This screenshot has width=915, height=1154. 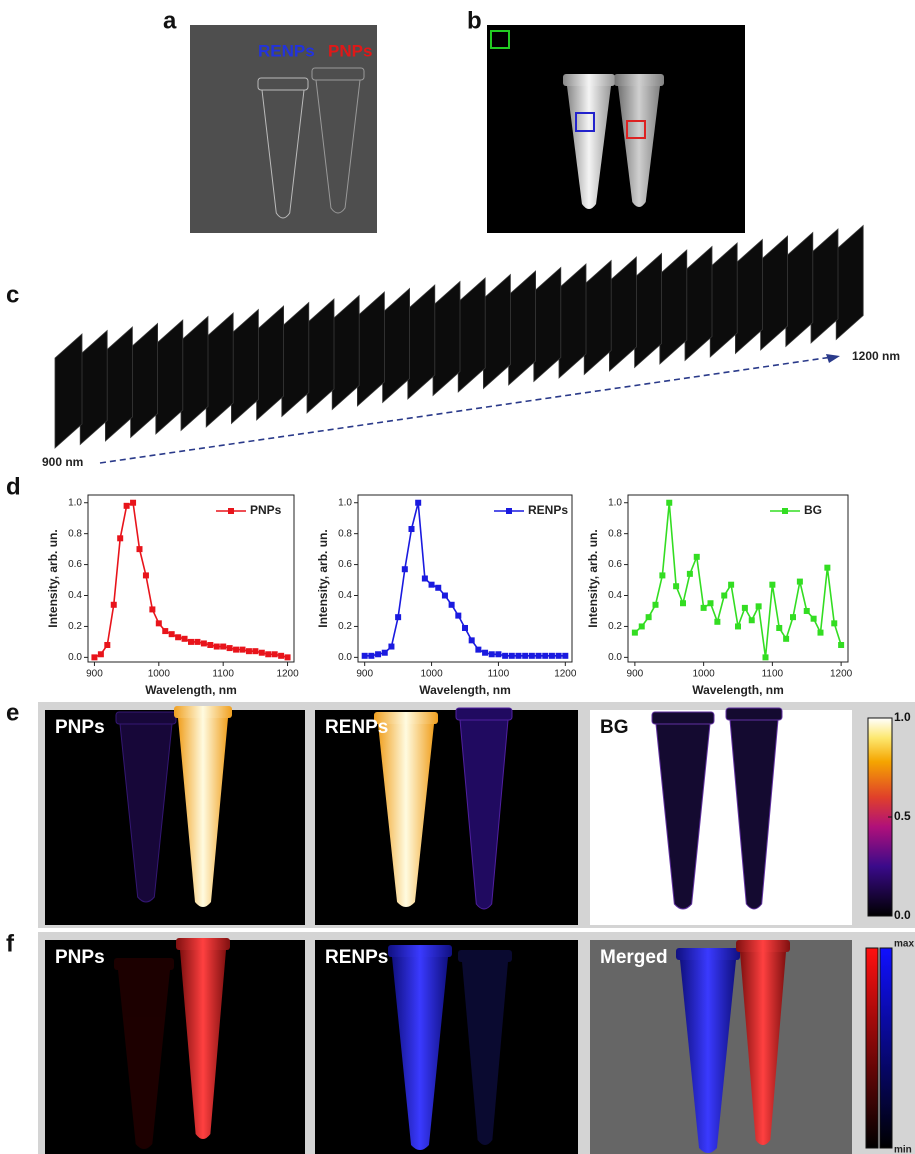 I want to click on series-line, so click(x=191, y=580).